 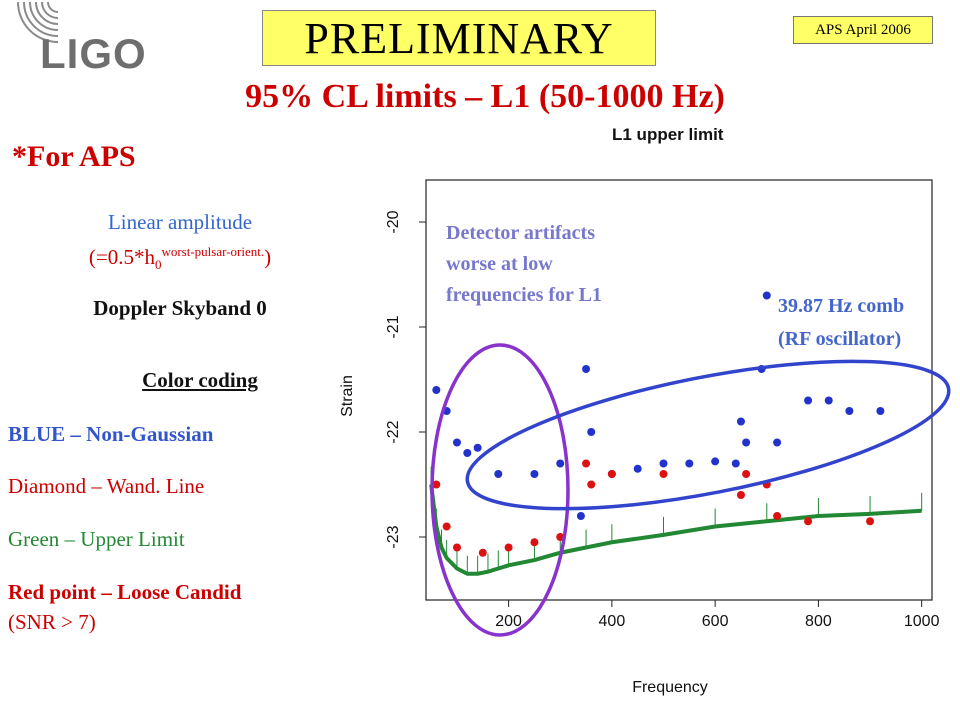 I want to click on for-aps-heading: *For APS, so click(x=74, y=156).